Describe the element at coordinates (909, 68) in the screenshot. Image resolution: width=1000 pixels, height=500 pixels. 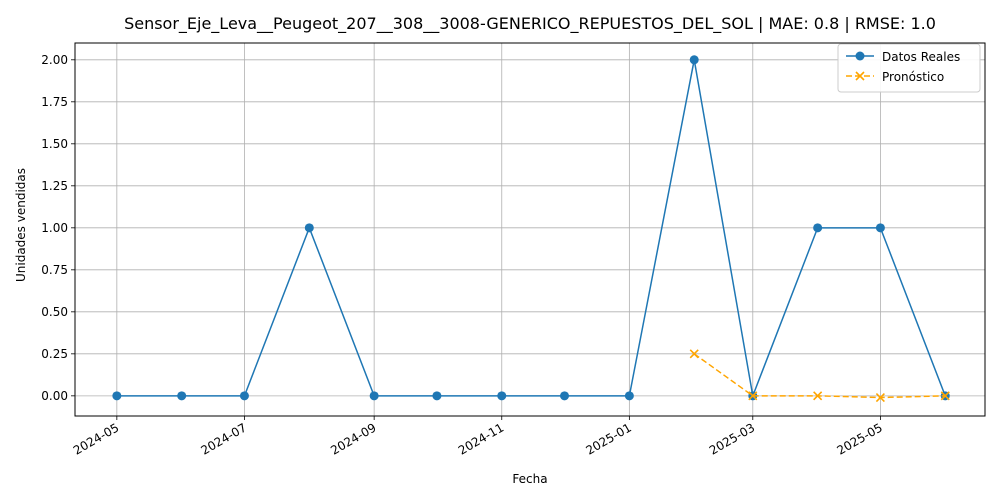
I see `legend: Datos Reales Pronóstico` at that location.